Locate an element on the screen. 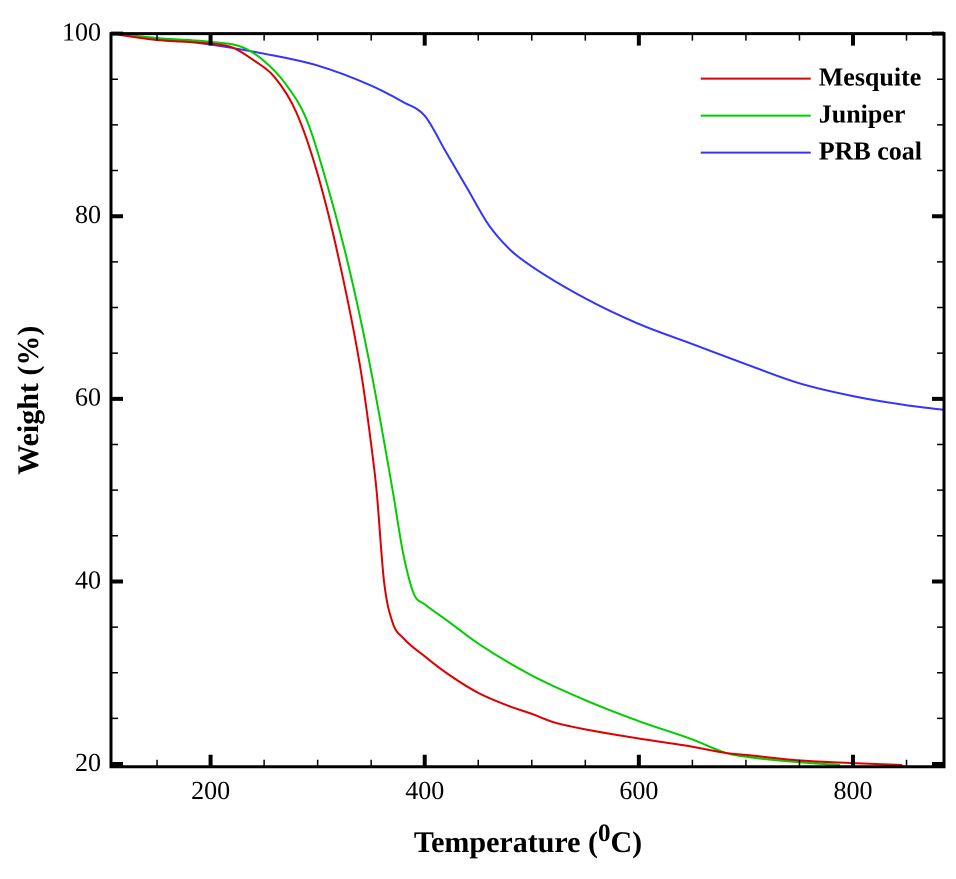  y-tick-label: 60 is located at coordinates (88, 397).